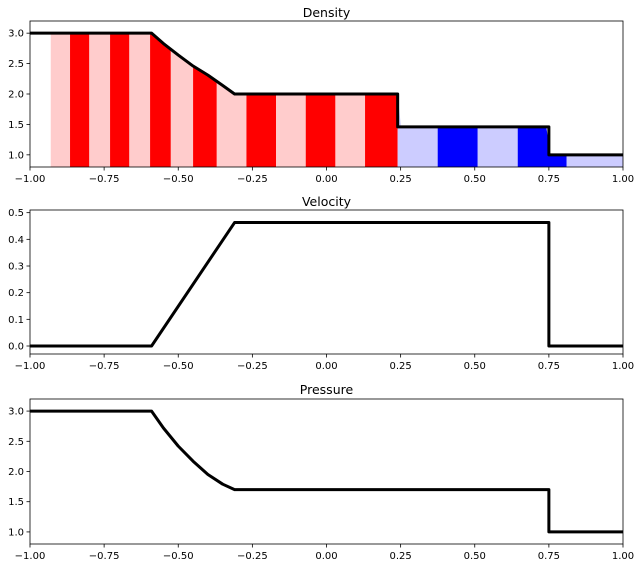 The height and width of the screenshot is (568, 640). What do you see at coordinates (178, 179) in the screenshot?
I see `density-x-tick-label: −0.50` at bounding box center [178, 179].